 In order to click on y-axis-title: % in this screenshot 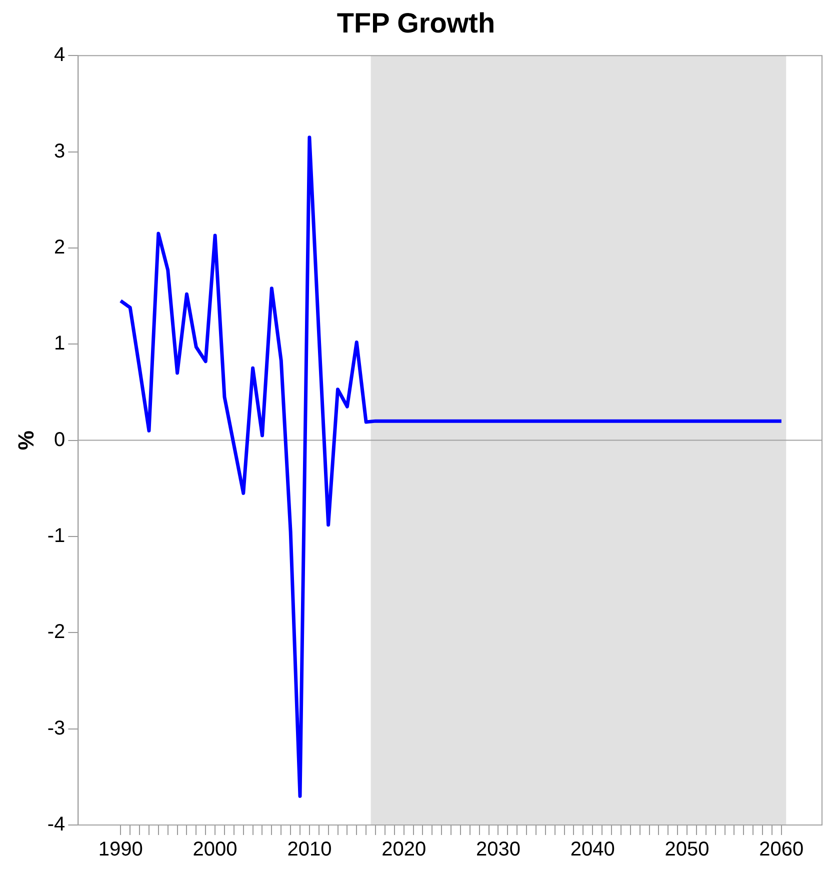, I will do `click(25, 440)`.